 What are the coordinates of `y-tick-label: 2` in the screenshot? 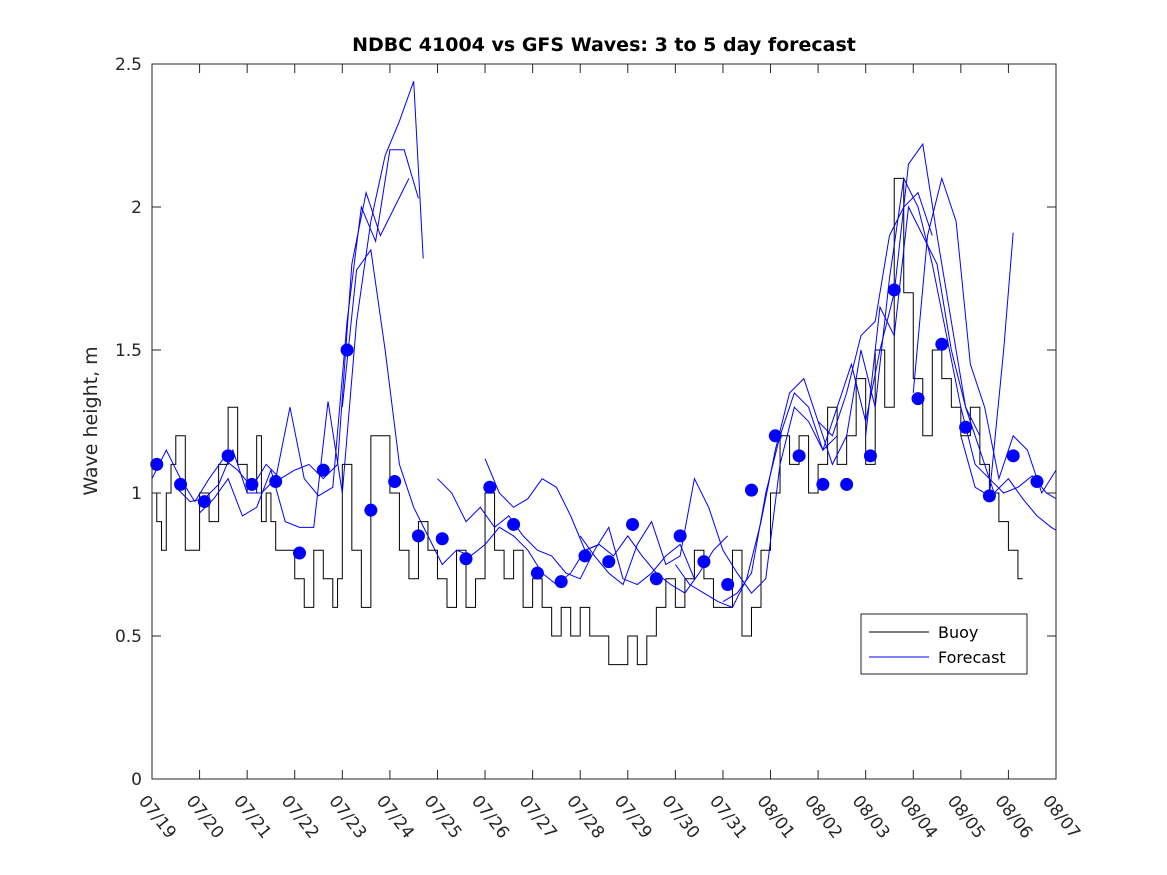 It's located at (136, 208).